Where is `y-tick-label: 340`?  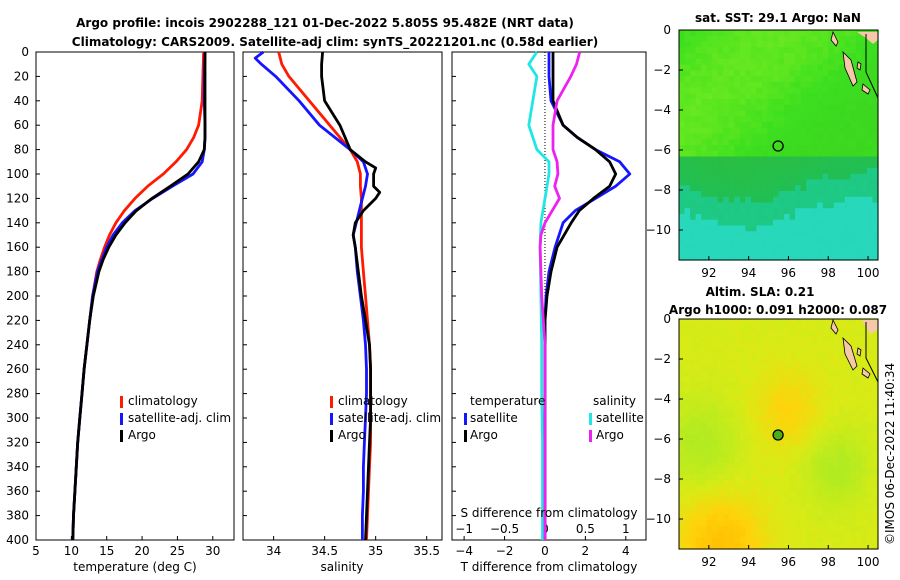
y-tick-label: 340 is located at coordinates (17, 467).